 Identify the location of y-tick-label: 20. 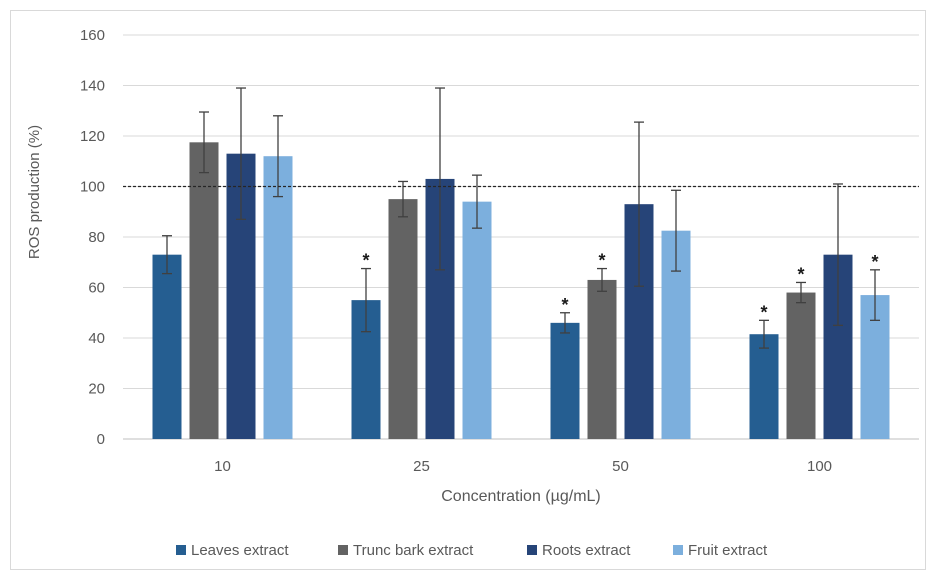
(96, 389).